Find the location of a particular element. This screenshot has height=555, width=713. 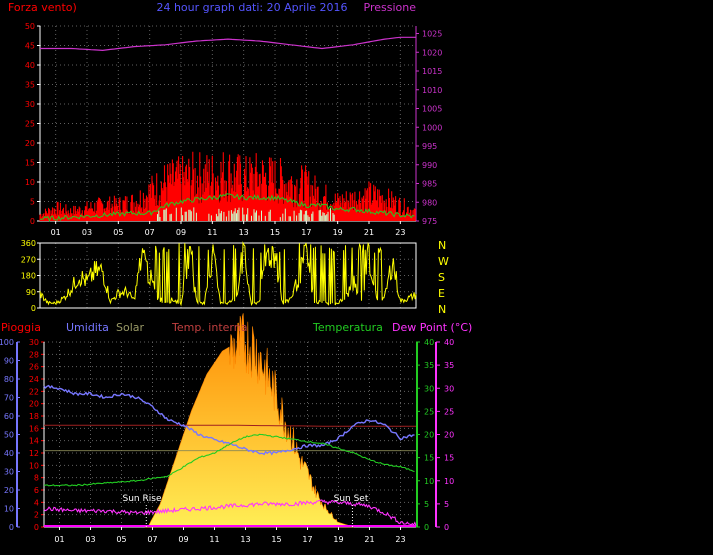

rain-tick-label: 10 is located at coordinates (34, 465).